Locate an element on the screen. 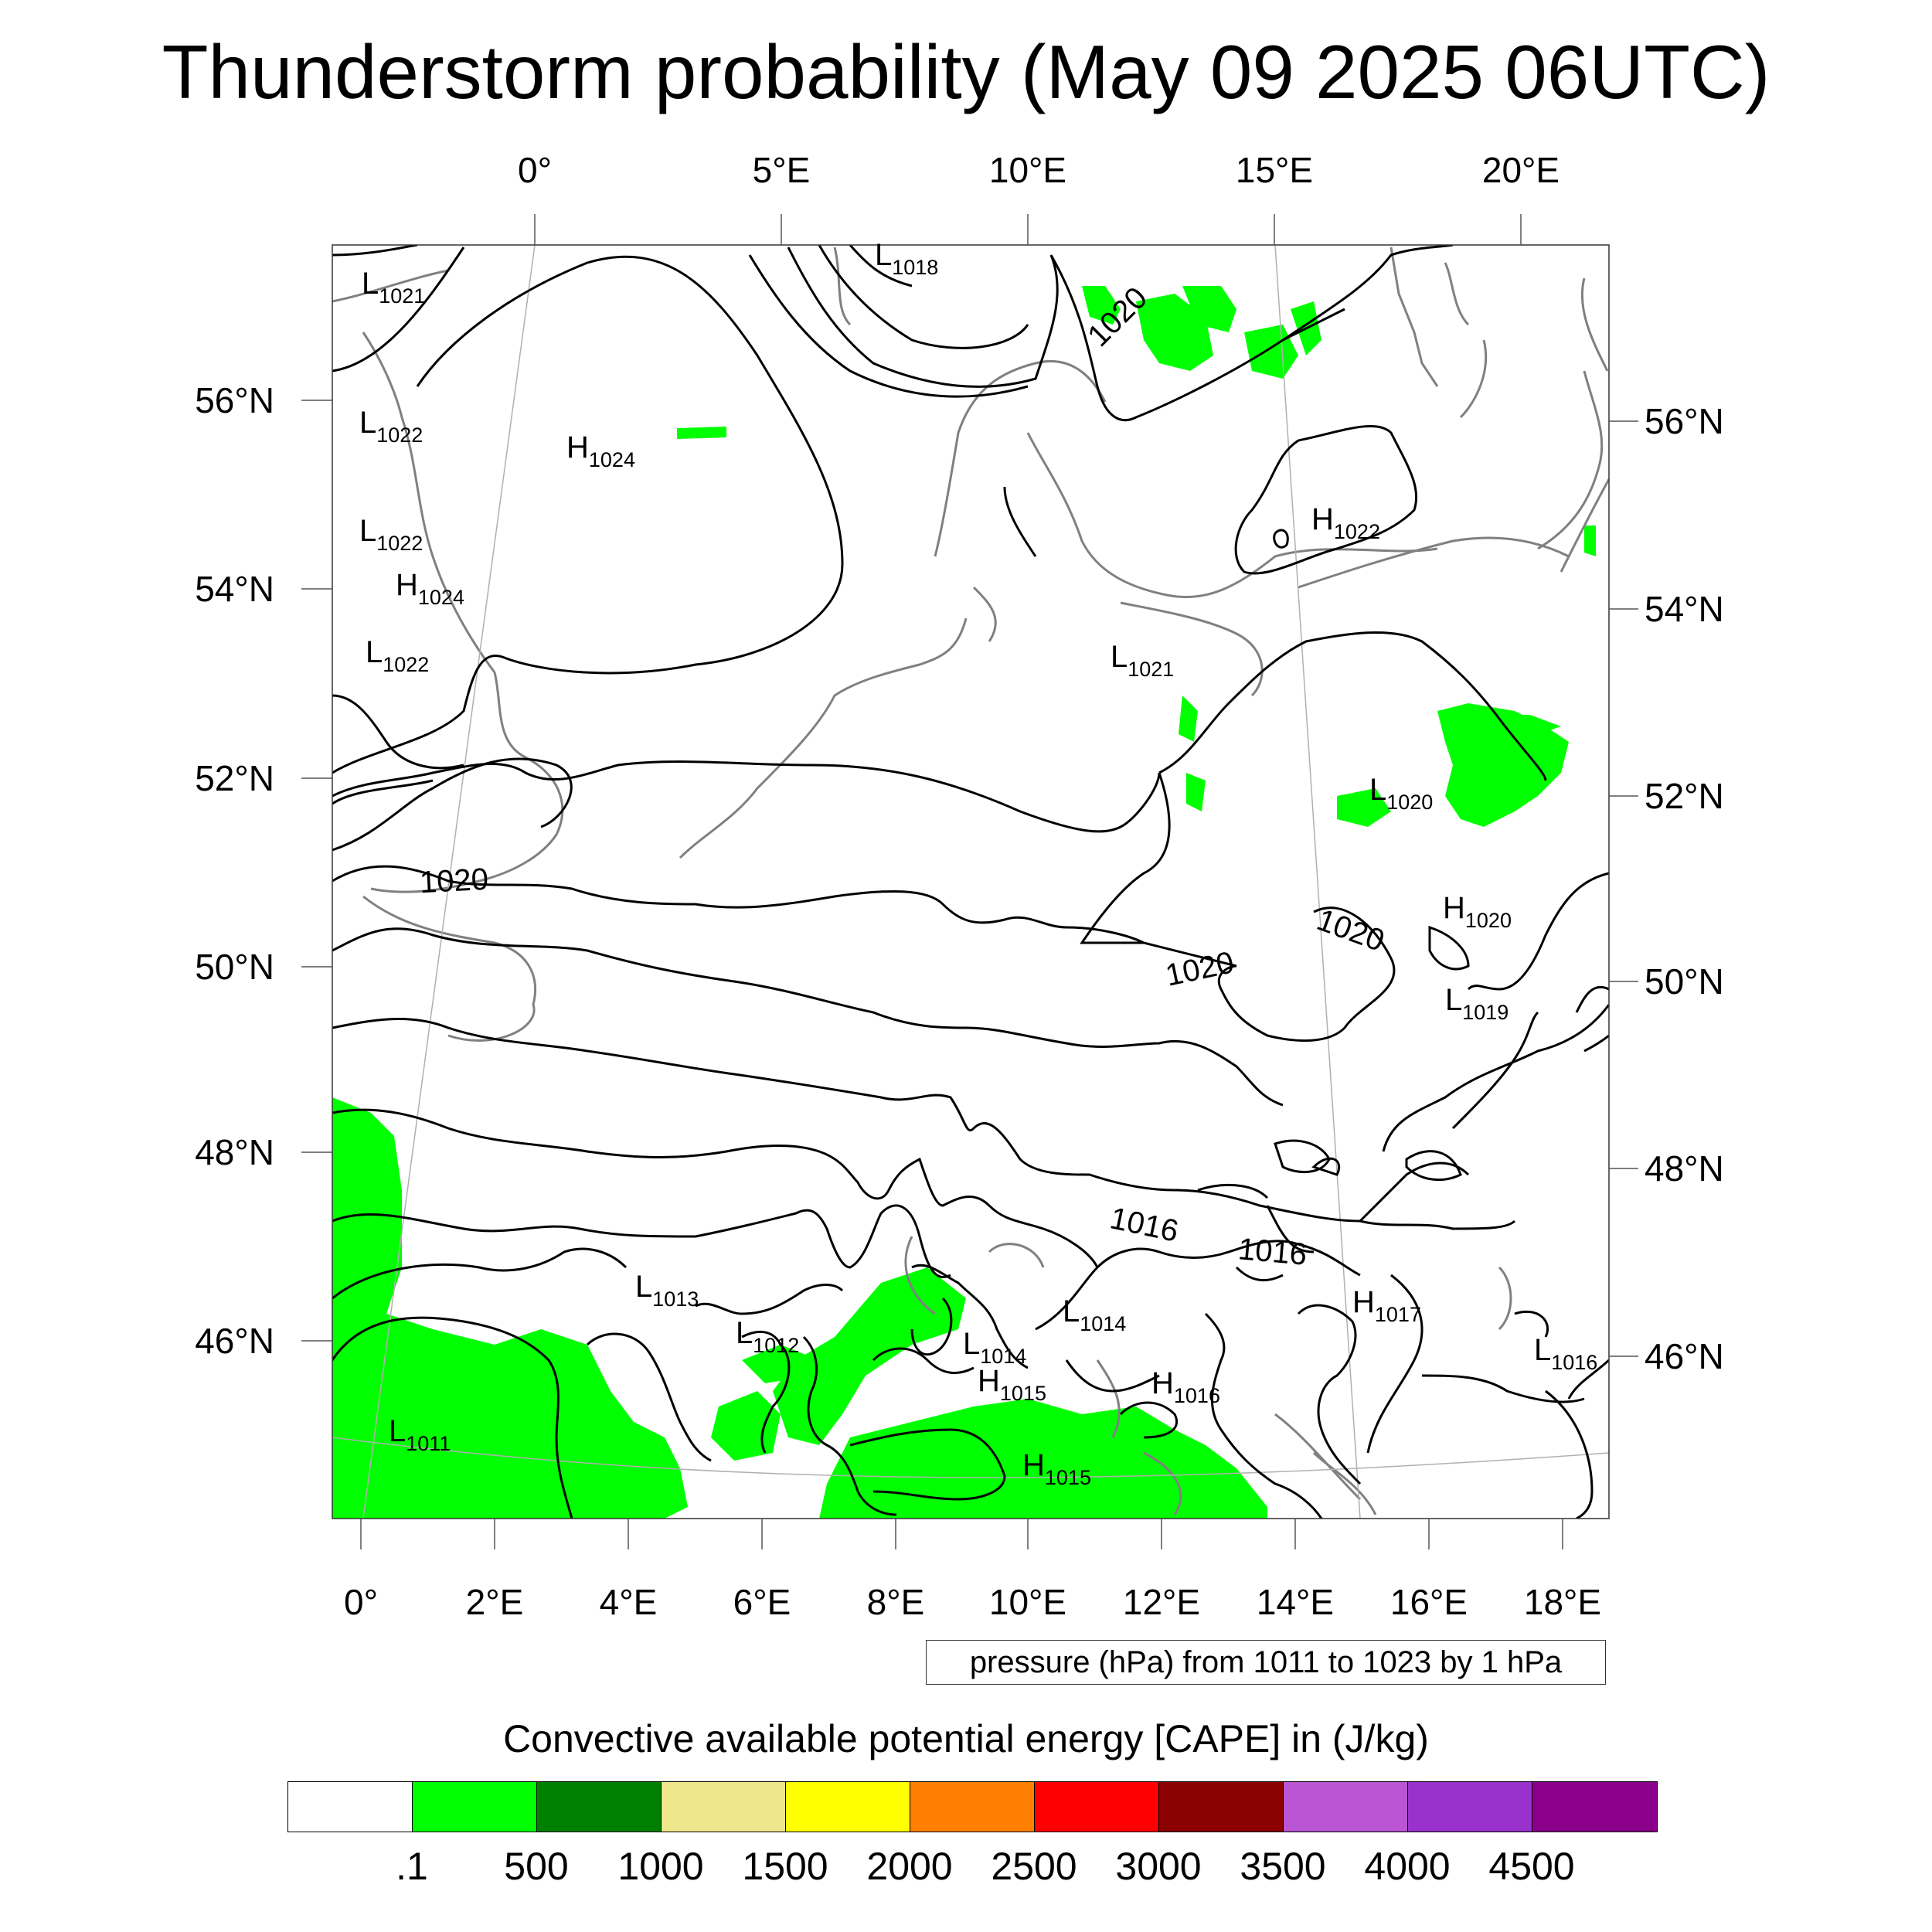 Image resolution: width=1932 pixels, height=1932 pixels. colorbar-label: 1500 is located at coordinates (785, 1867).